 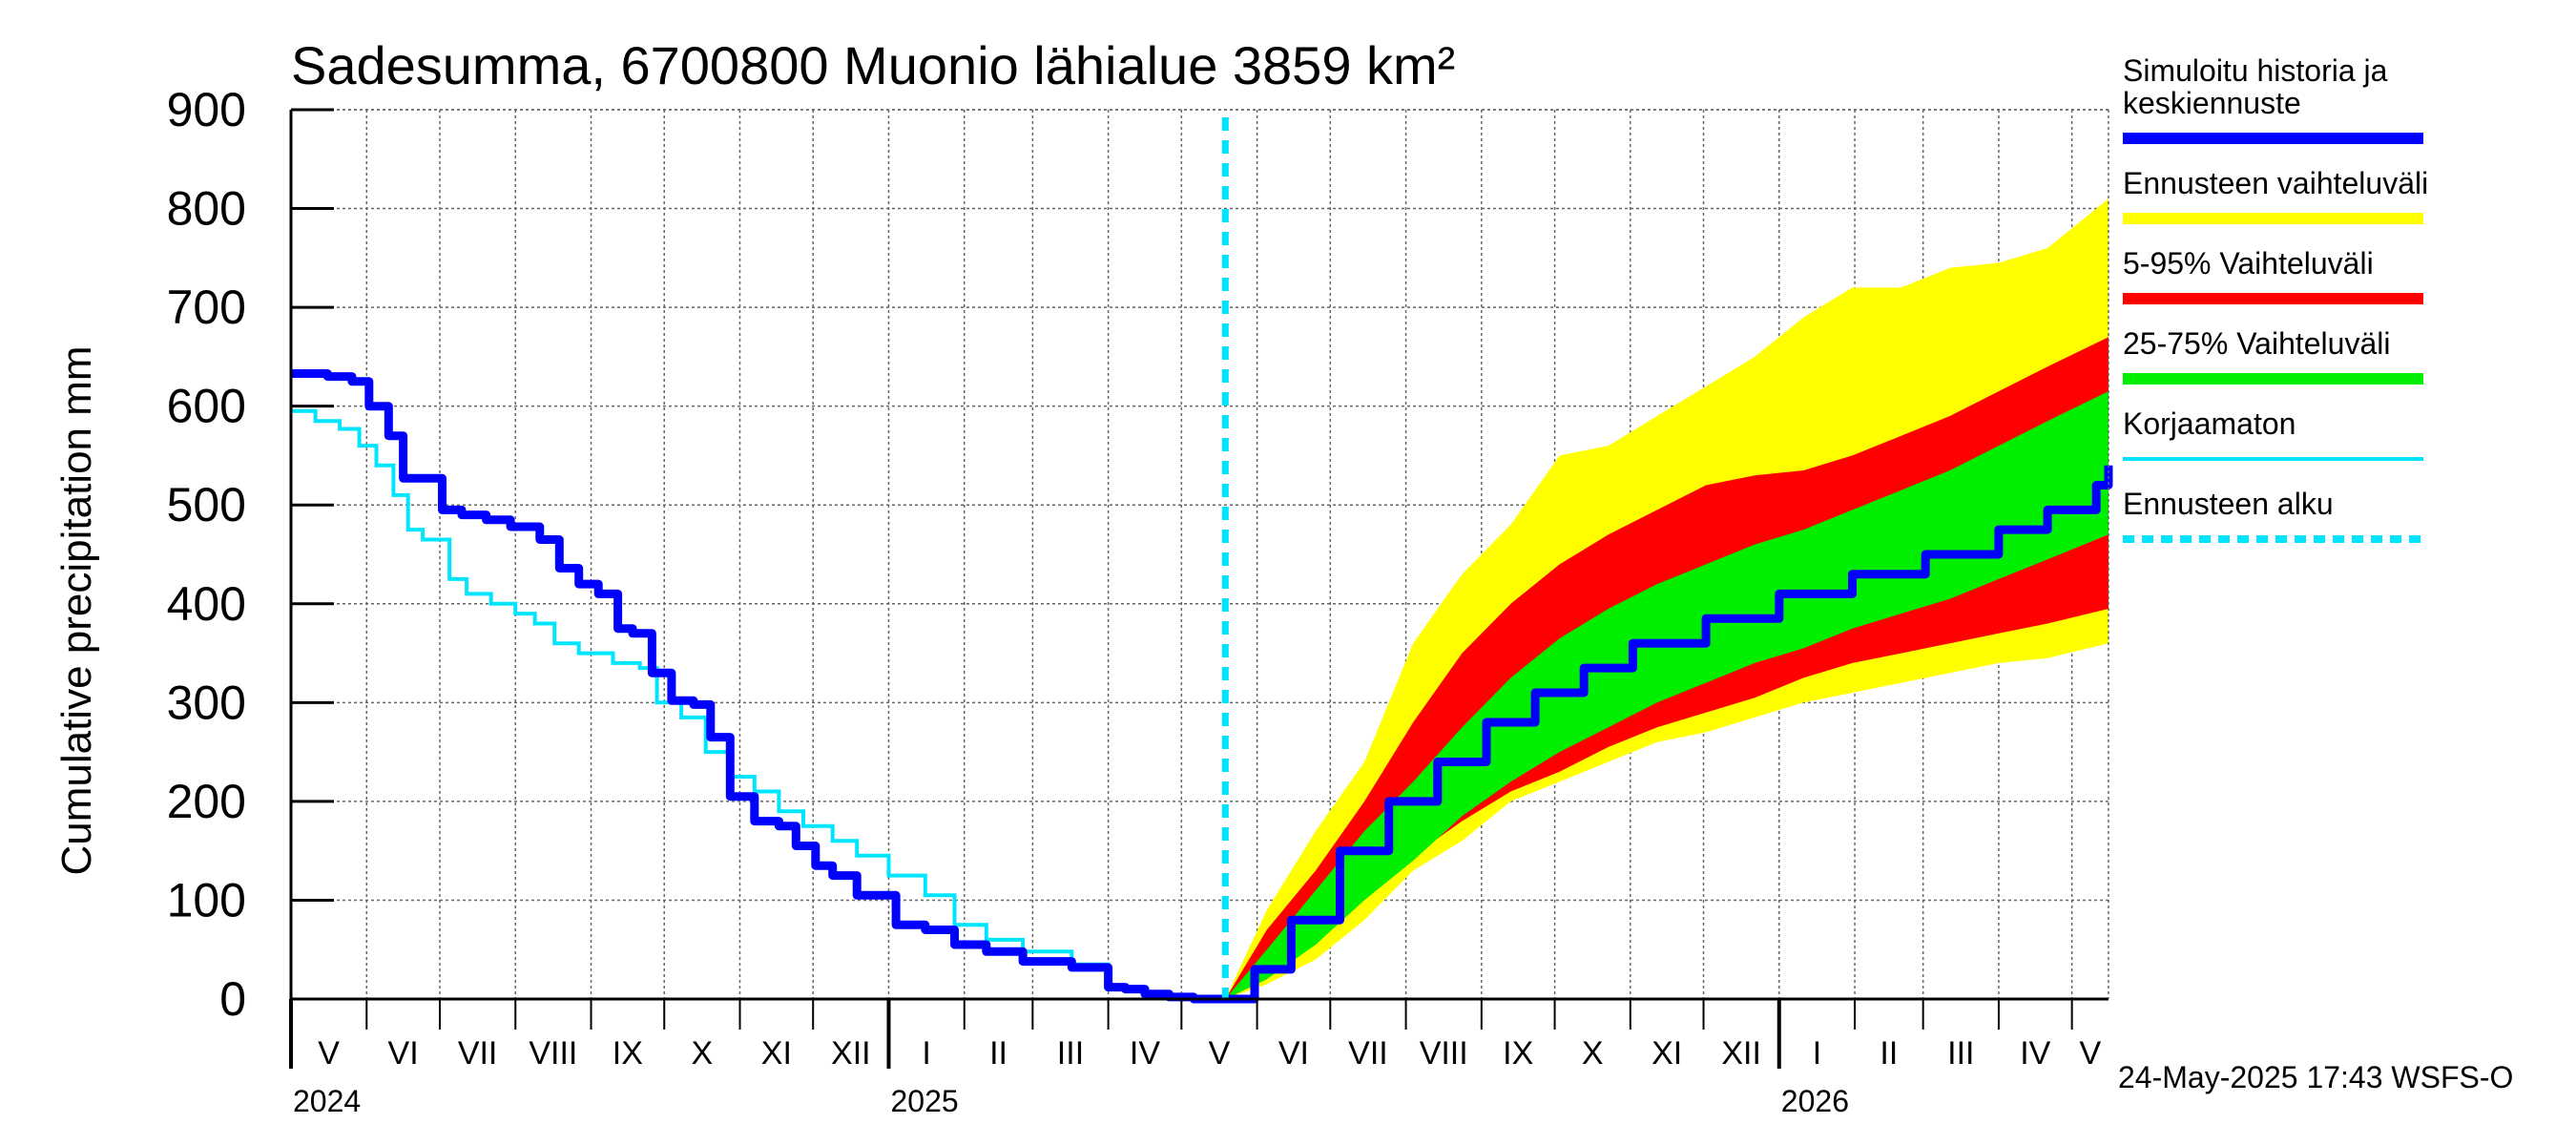 I want to click on y-tick-label: 400, so click(x=206, y=604).